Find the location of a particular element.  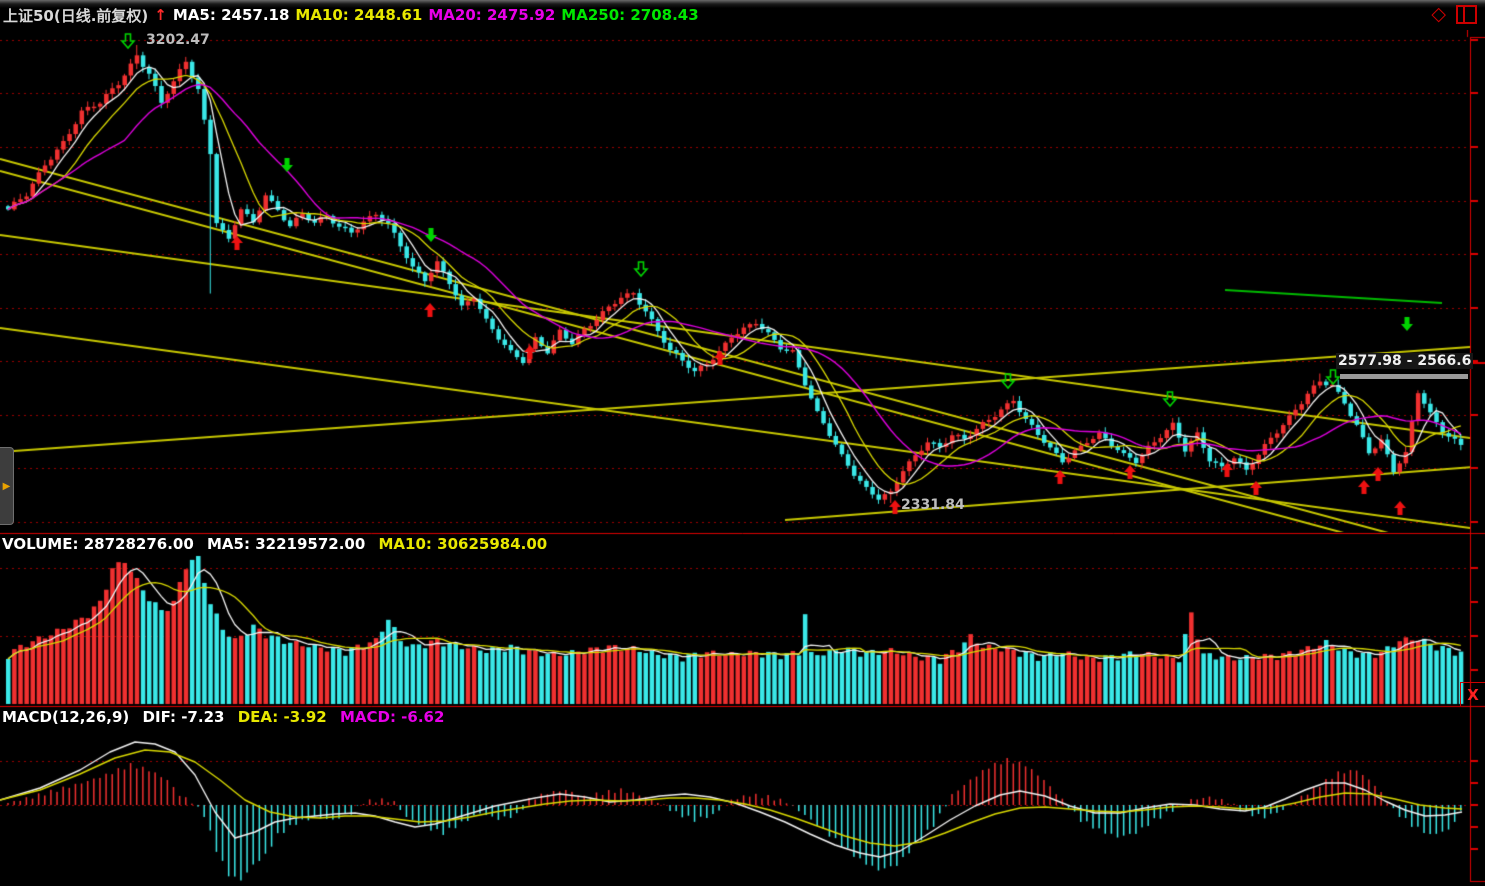

dif-value: DIF: -7.23 is located at coordinates (183, 717).